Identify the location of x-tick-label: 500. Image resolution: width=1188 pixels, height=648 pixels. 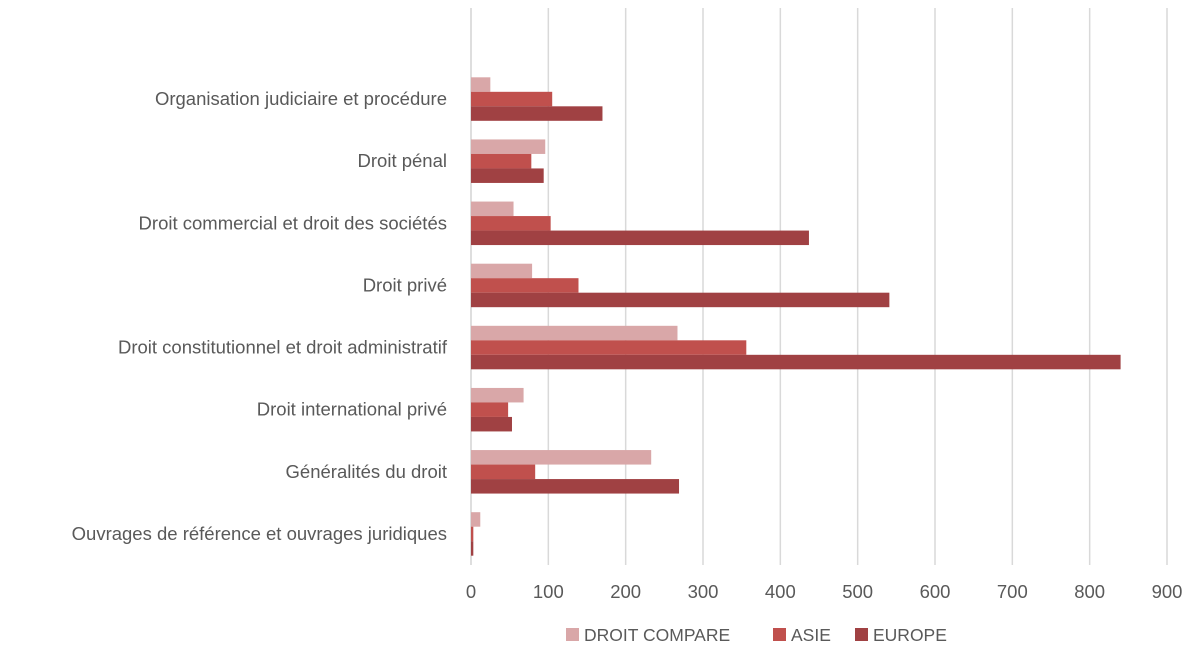
(857, 591).